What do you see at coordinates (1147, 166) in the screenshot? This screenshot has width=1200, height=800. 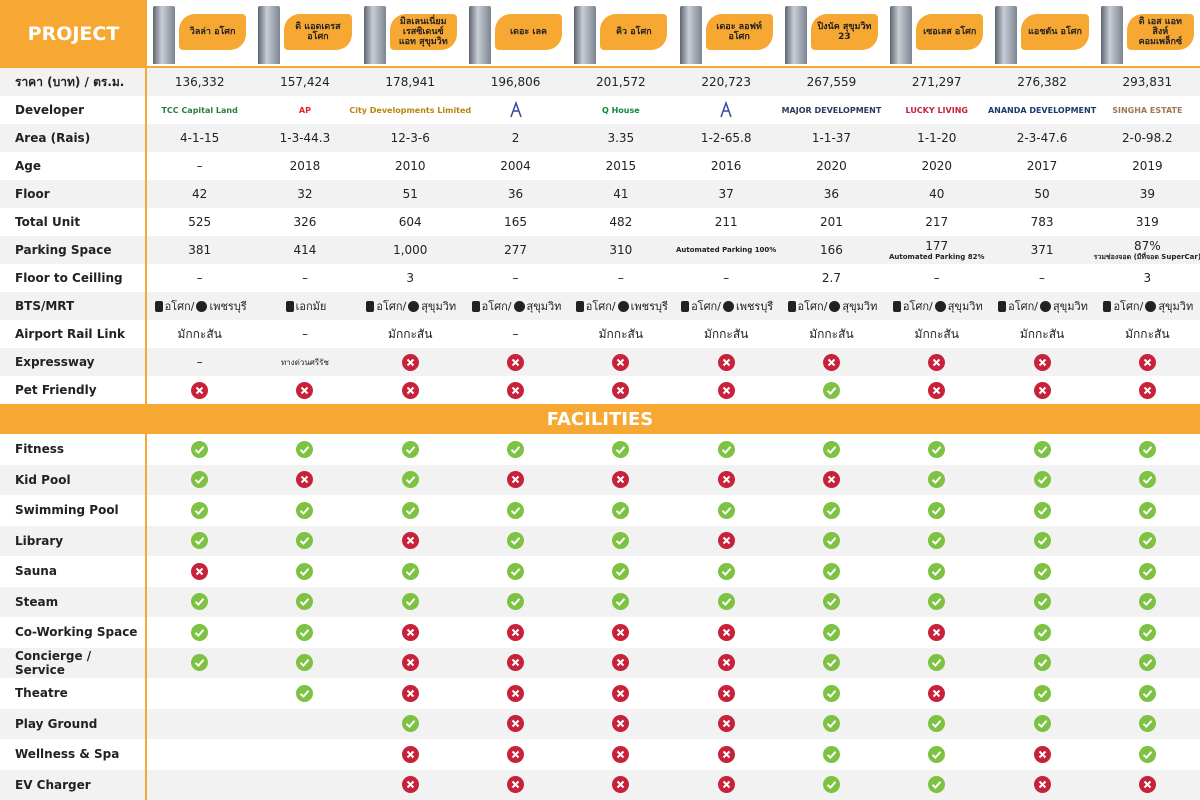 I see `cell-text: 2019` at bounding box center [1147, 166].